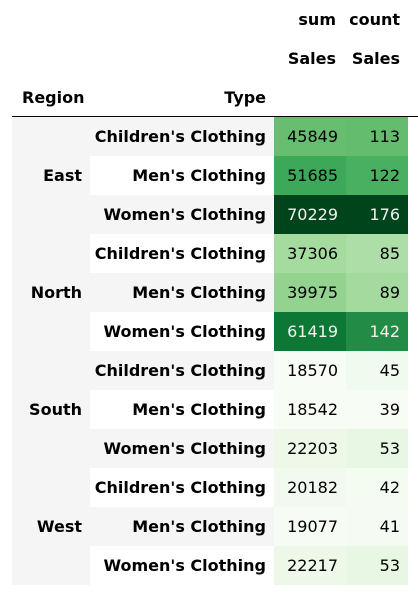  What do you see at coordinates (215, 116) in the screenshot?
I see `header-divider` at bounding box center [215, 116].